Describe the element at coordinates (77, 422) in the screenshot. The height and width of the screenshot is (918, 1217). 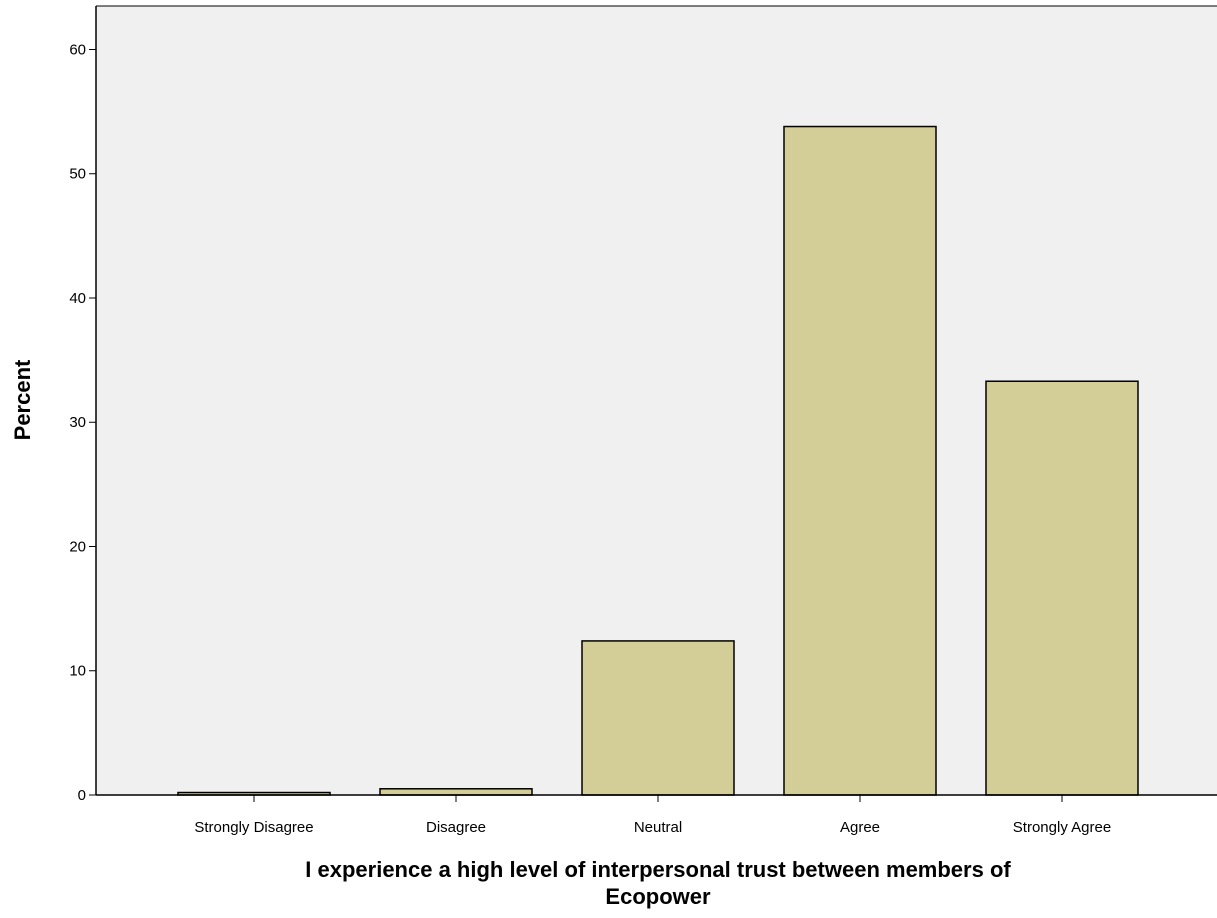
I see `y-tick-label: 30` at that location.